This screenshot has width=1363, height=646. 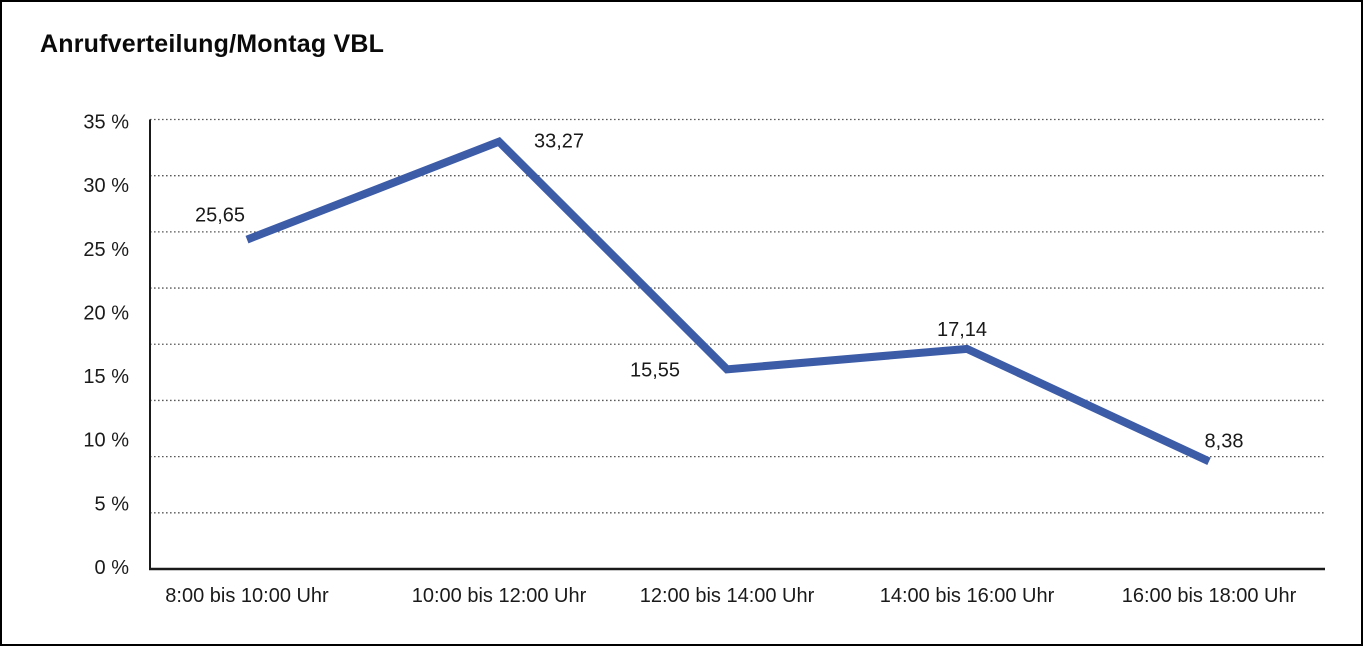 What do you see at coordinates (106, 313) in the screenshot?
I see `y-tick-label: 20 %` at bounding box center [106, 313].